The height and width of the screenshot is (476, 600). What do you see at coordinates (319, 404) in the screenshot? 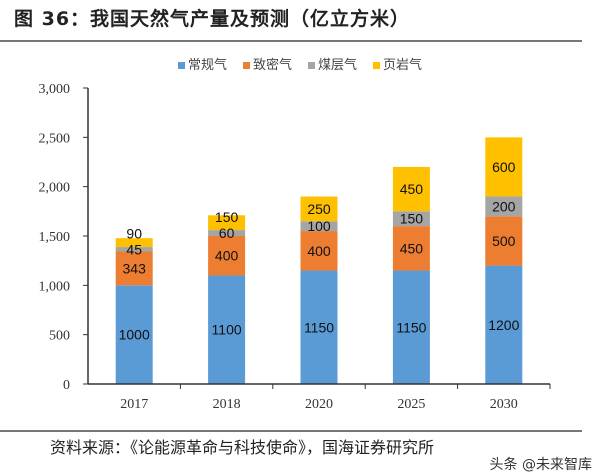
I see `x-tick-label: 2020` at bounding box center [319, 404].